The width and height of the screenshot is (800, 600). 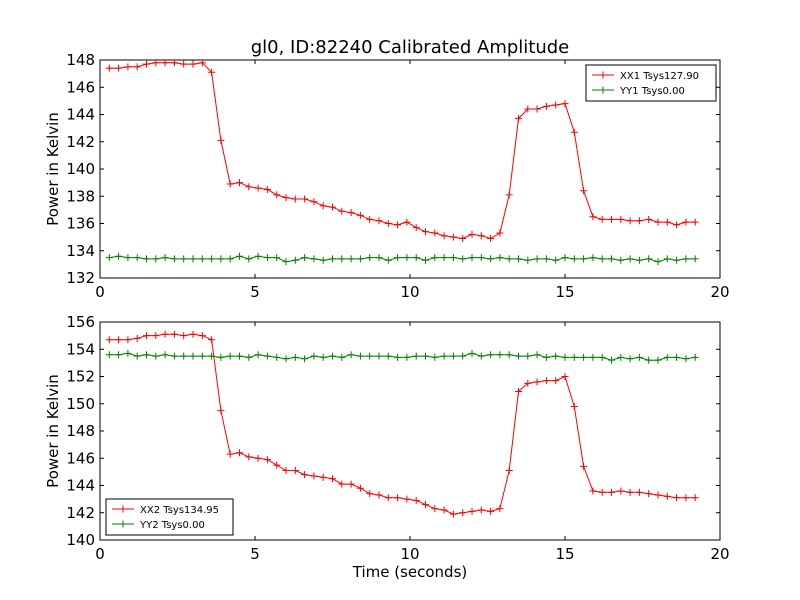 What do you see at coordinates (402, 259) in the screenshot?
I see `series-yy1` at bounding box center [402, 259].